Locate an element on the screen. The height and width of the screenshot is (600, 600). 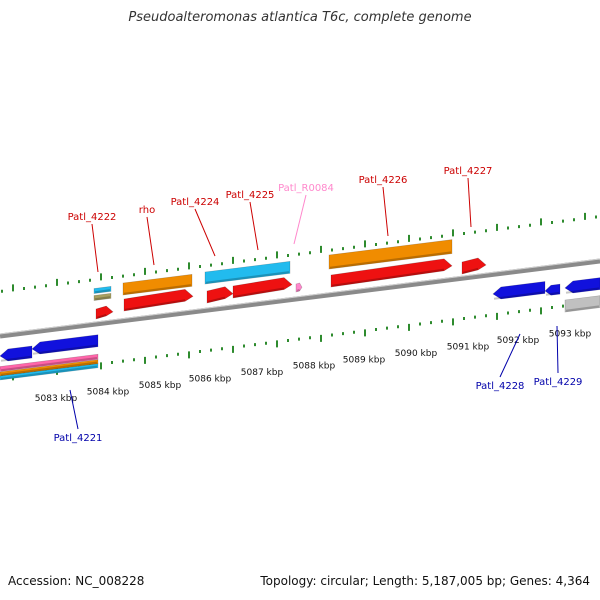
gene-rho-body is located at coordinates (158, 300).